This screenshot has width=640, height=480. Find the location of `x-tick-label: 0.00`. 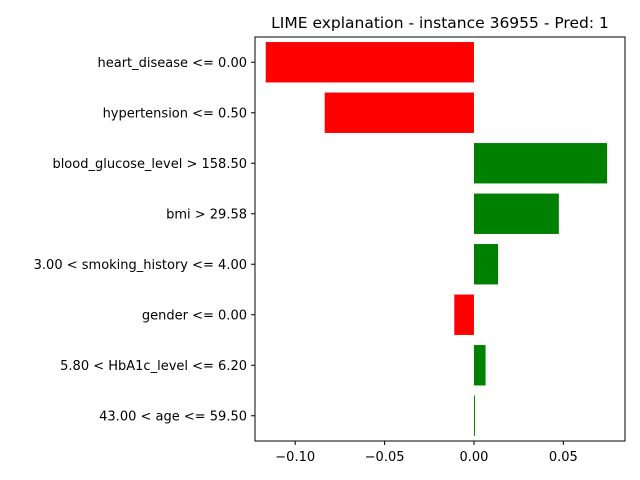

x-tick-label: 0.00 is located at coordinates (473, 457).